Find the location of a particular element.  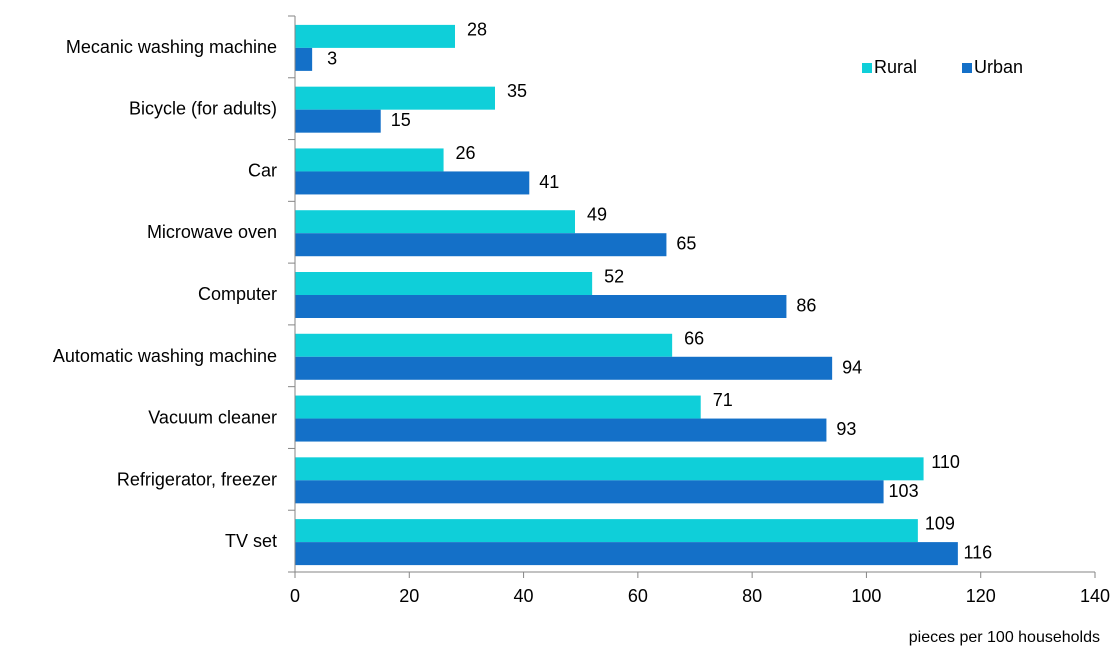

data-label-urban-3: 65 is located at coordinates (686, 244).